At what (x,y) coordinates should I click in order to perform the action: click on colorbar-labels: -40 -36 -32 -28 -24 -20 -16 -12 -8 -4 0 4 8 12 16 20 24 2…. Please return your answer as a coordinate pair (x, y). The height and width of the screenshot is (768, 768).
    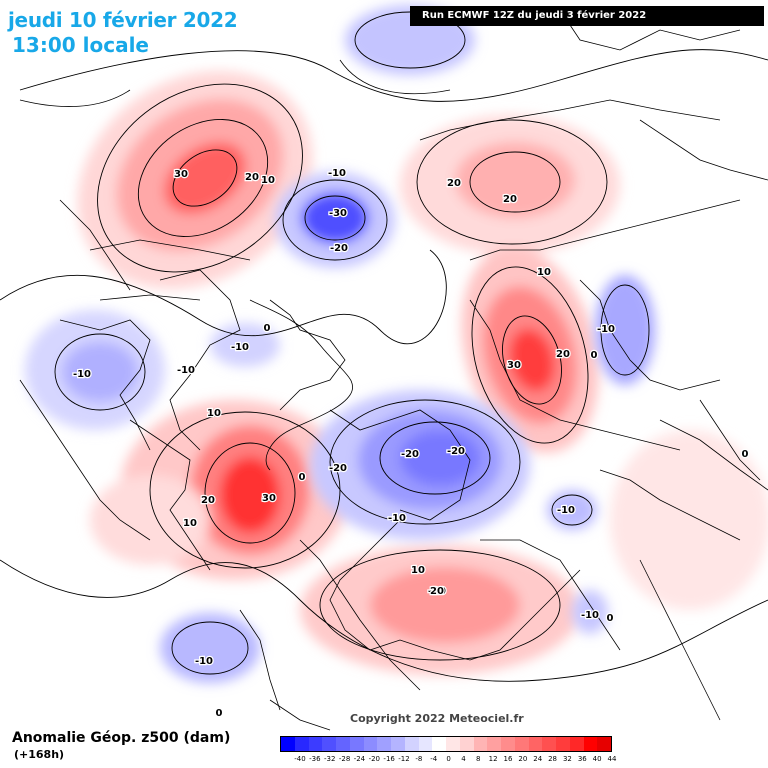
    Looking at the image, I should click on (448, 760).